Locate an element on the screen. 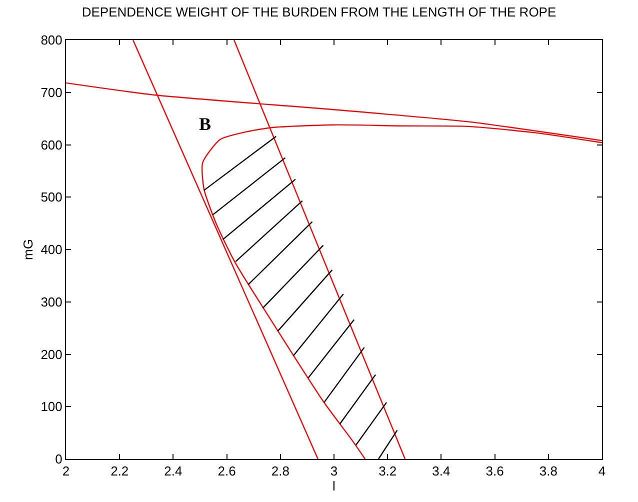 This screenshot has height=502, width=638. x-tick-label: 4 is located at coordinates (602, 471).